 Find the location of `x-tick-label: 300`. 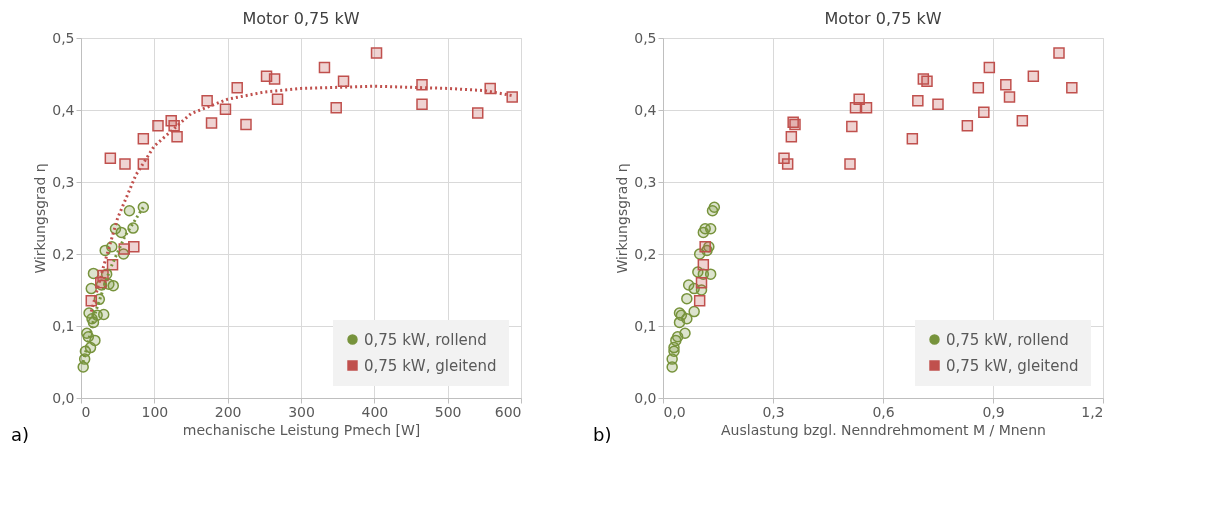

x-tick-label: 300 is located at coordinates (301, 411).